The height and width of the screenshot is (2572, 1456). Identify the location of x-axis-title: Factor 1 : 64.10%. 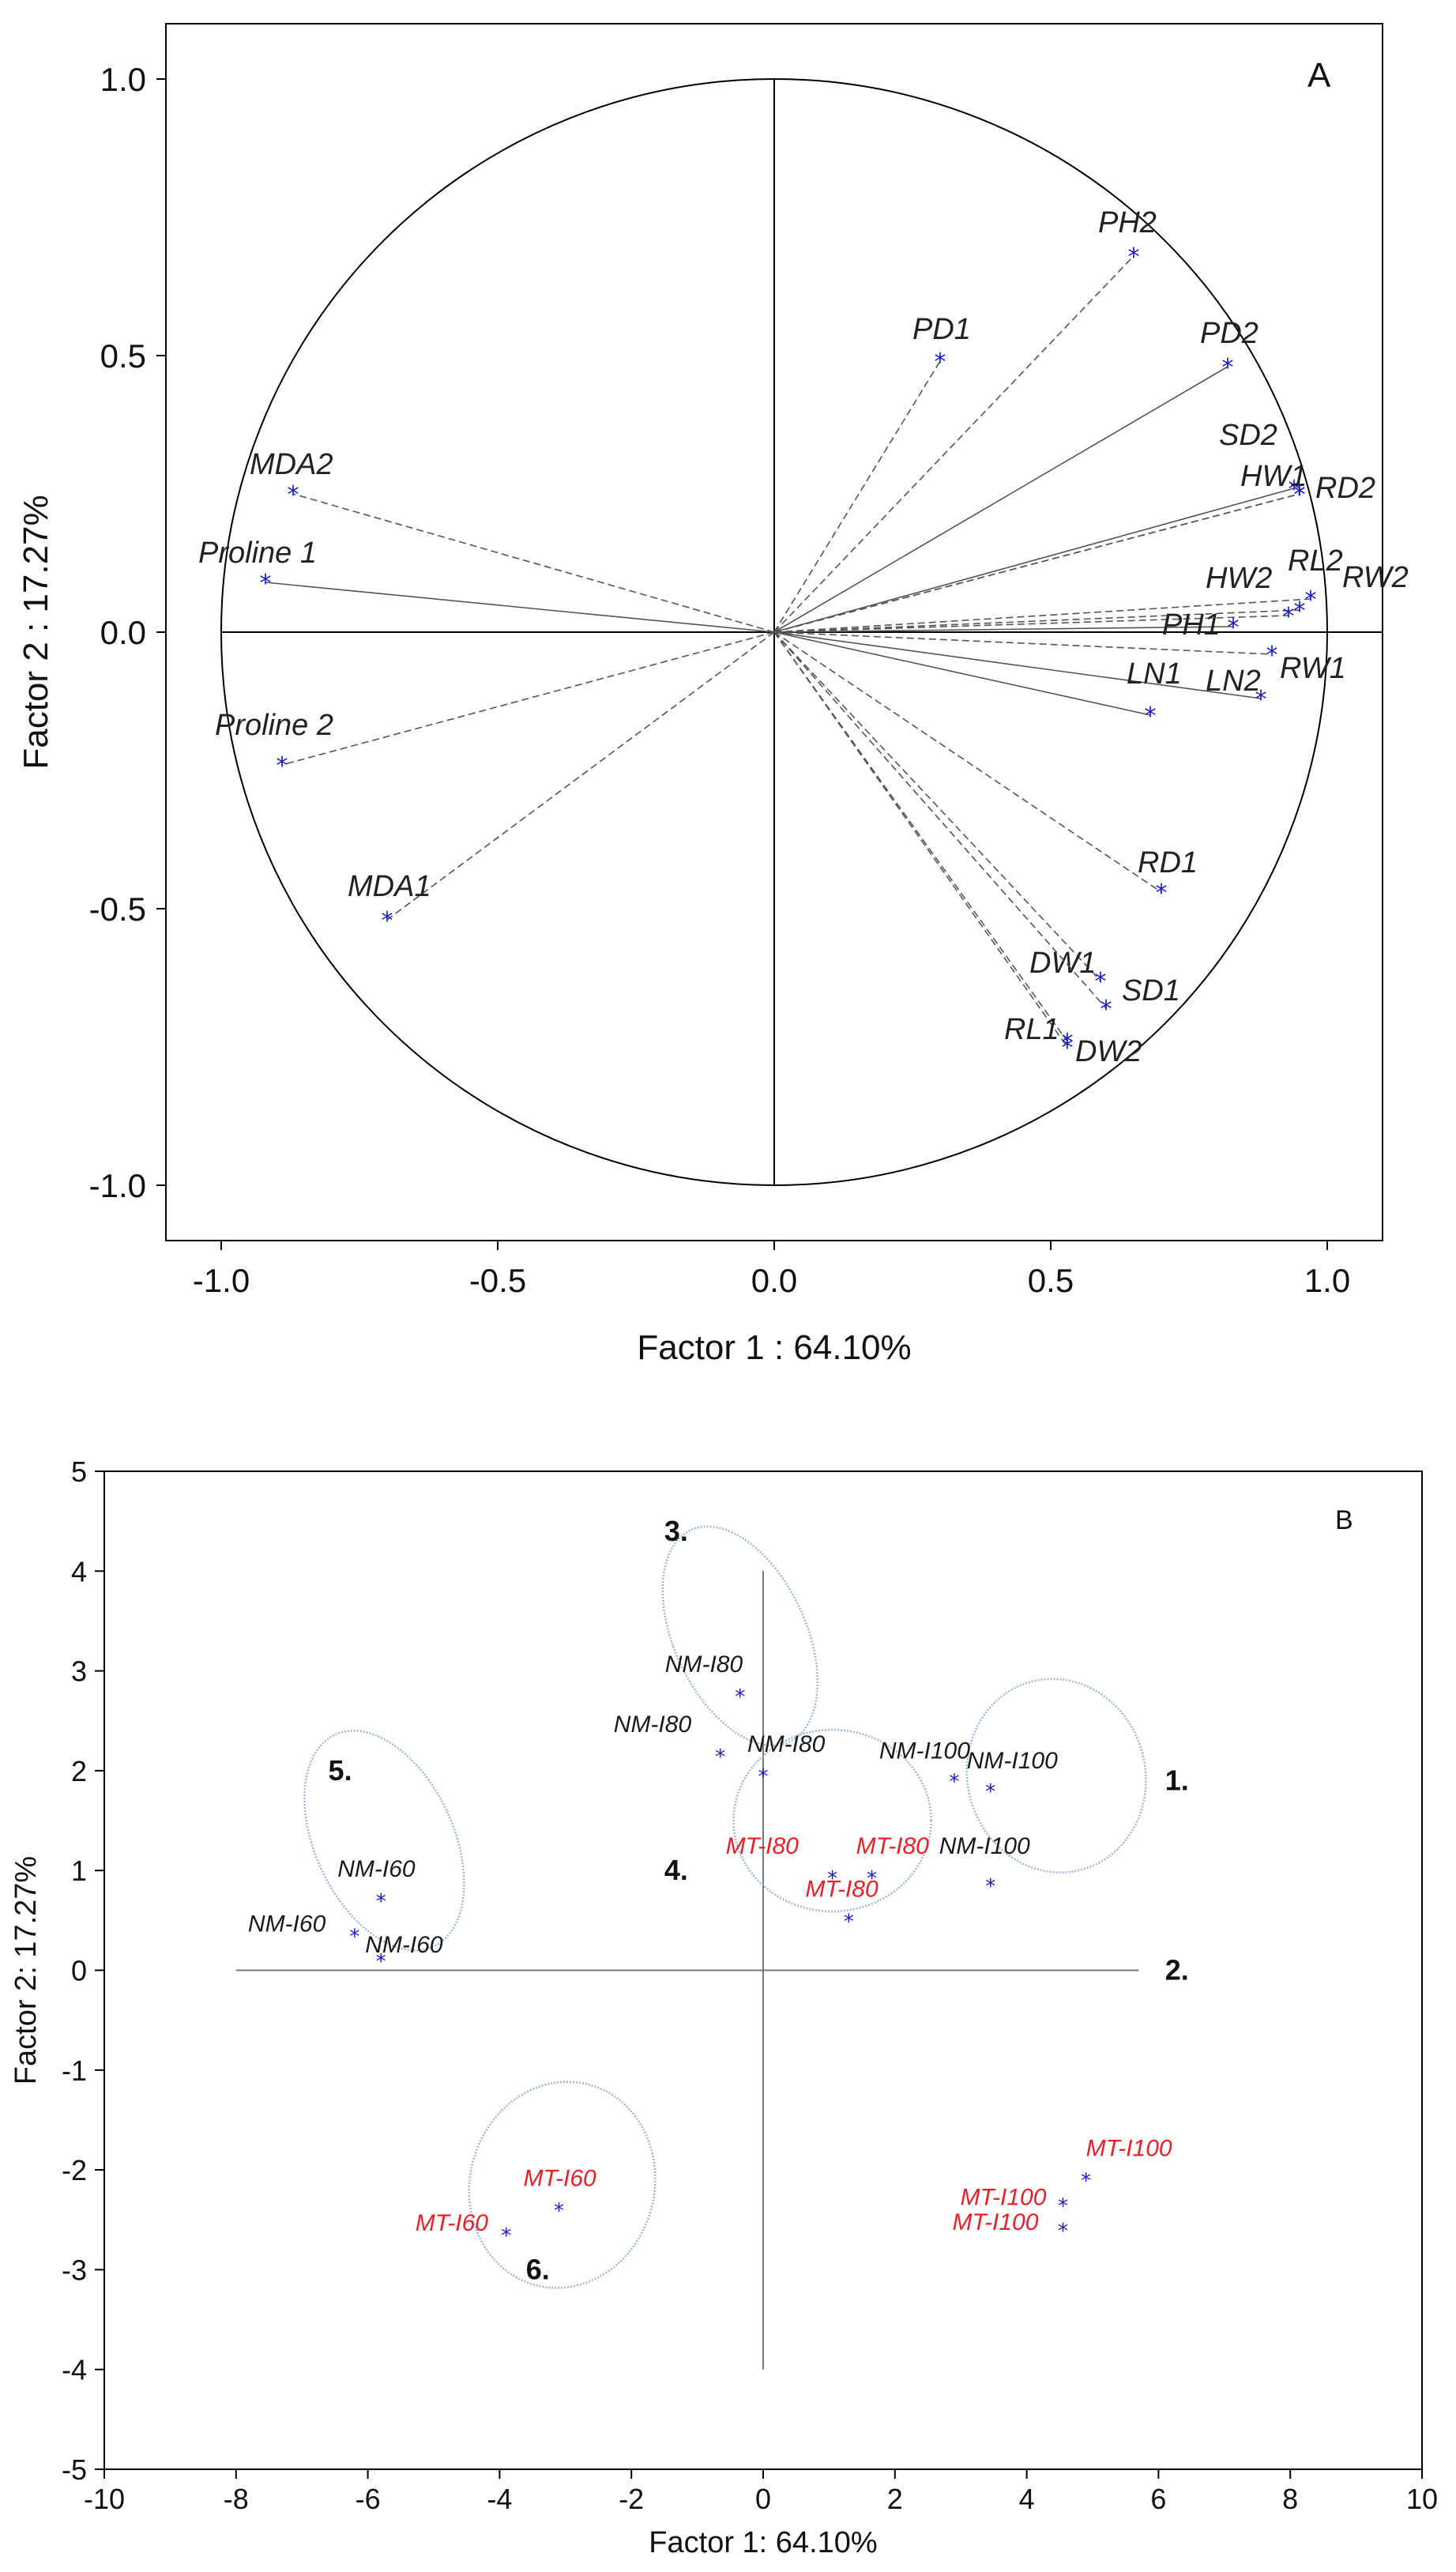
(774, 1347).